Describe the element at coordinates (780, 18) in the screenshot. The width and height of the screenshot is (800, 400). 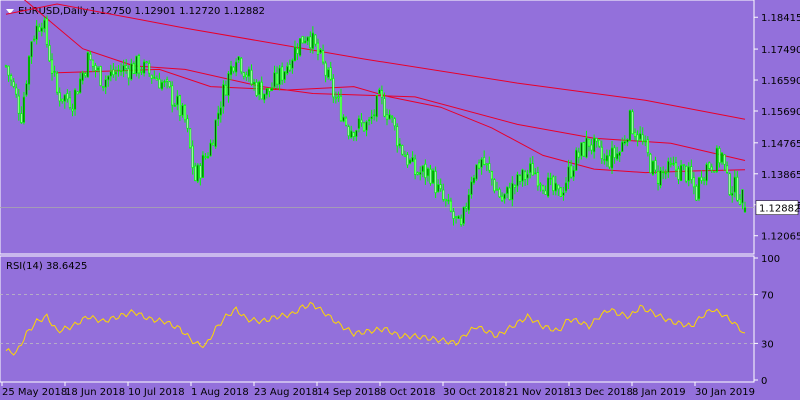
I see `price-tick-label: 1.18415` at that location.